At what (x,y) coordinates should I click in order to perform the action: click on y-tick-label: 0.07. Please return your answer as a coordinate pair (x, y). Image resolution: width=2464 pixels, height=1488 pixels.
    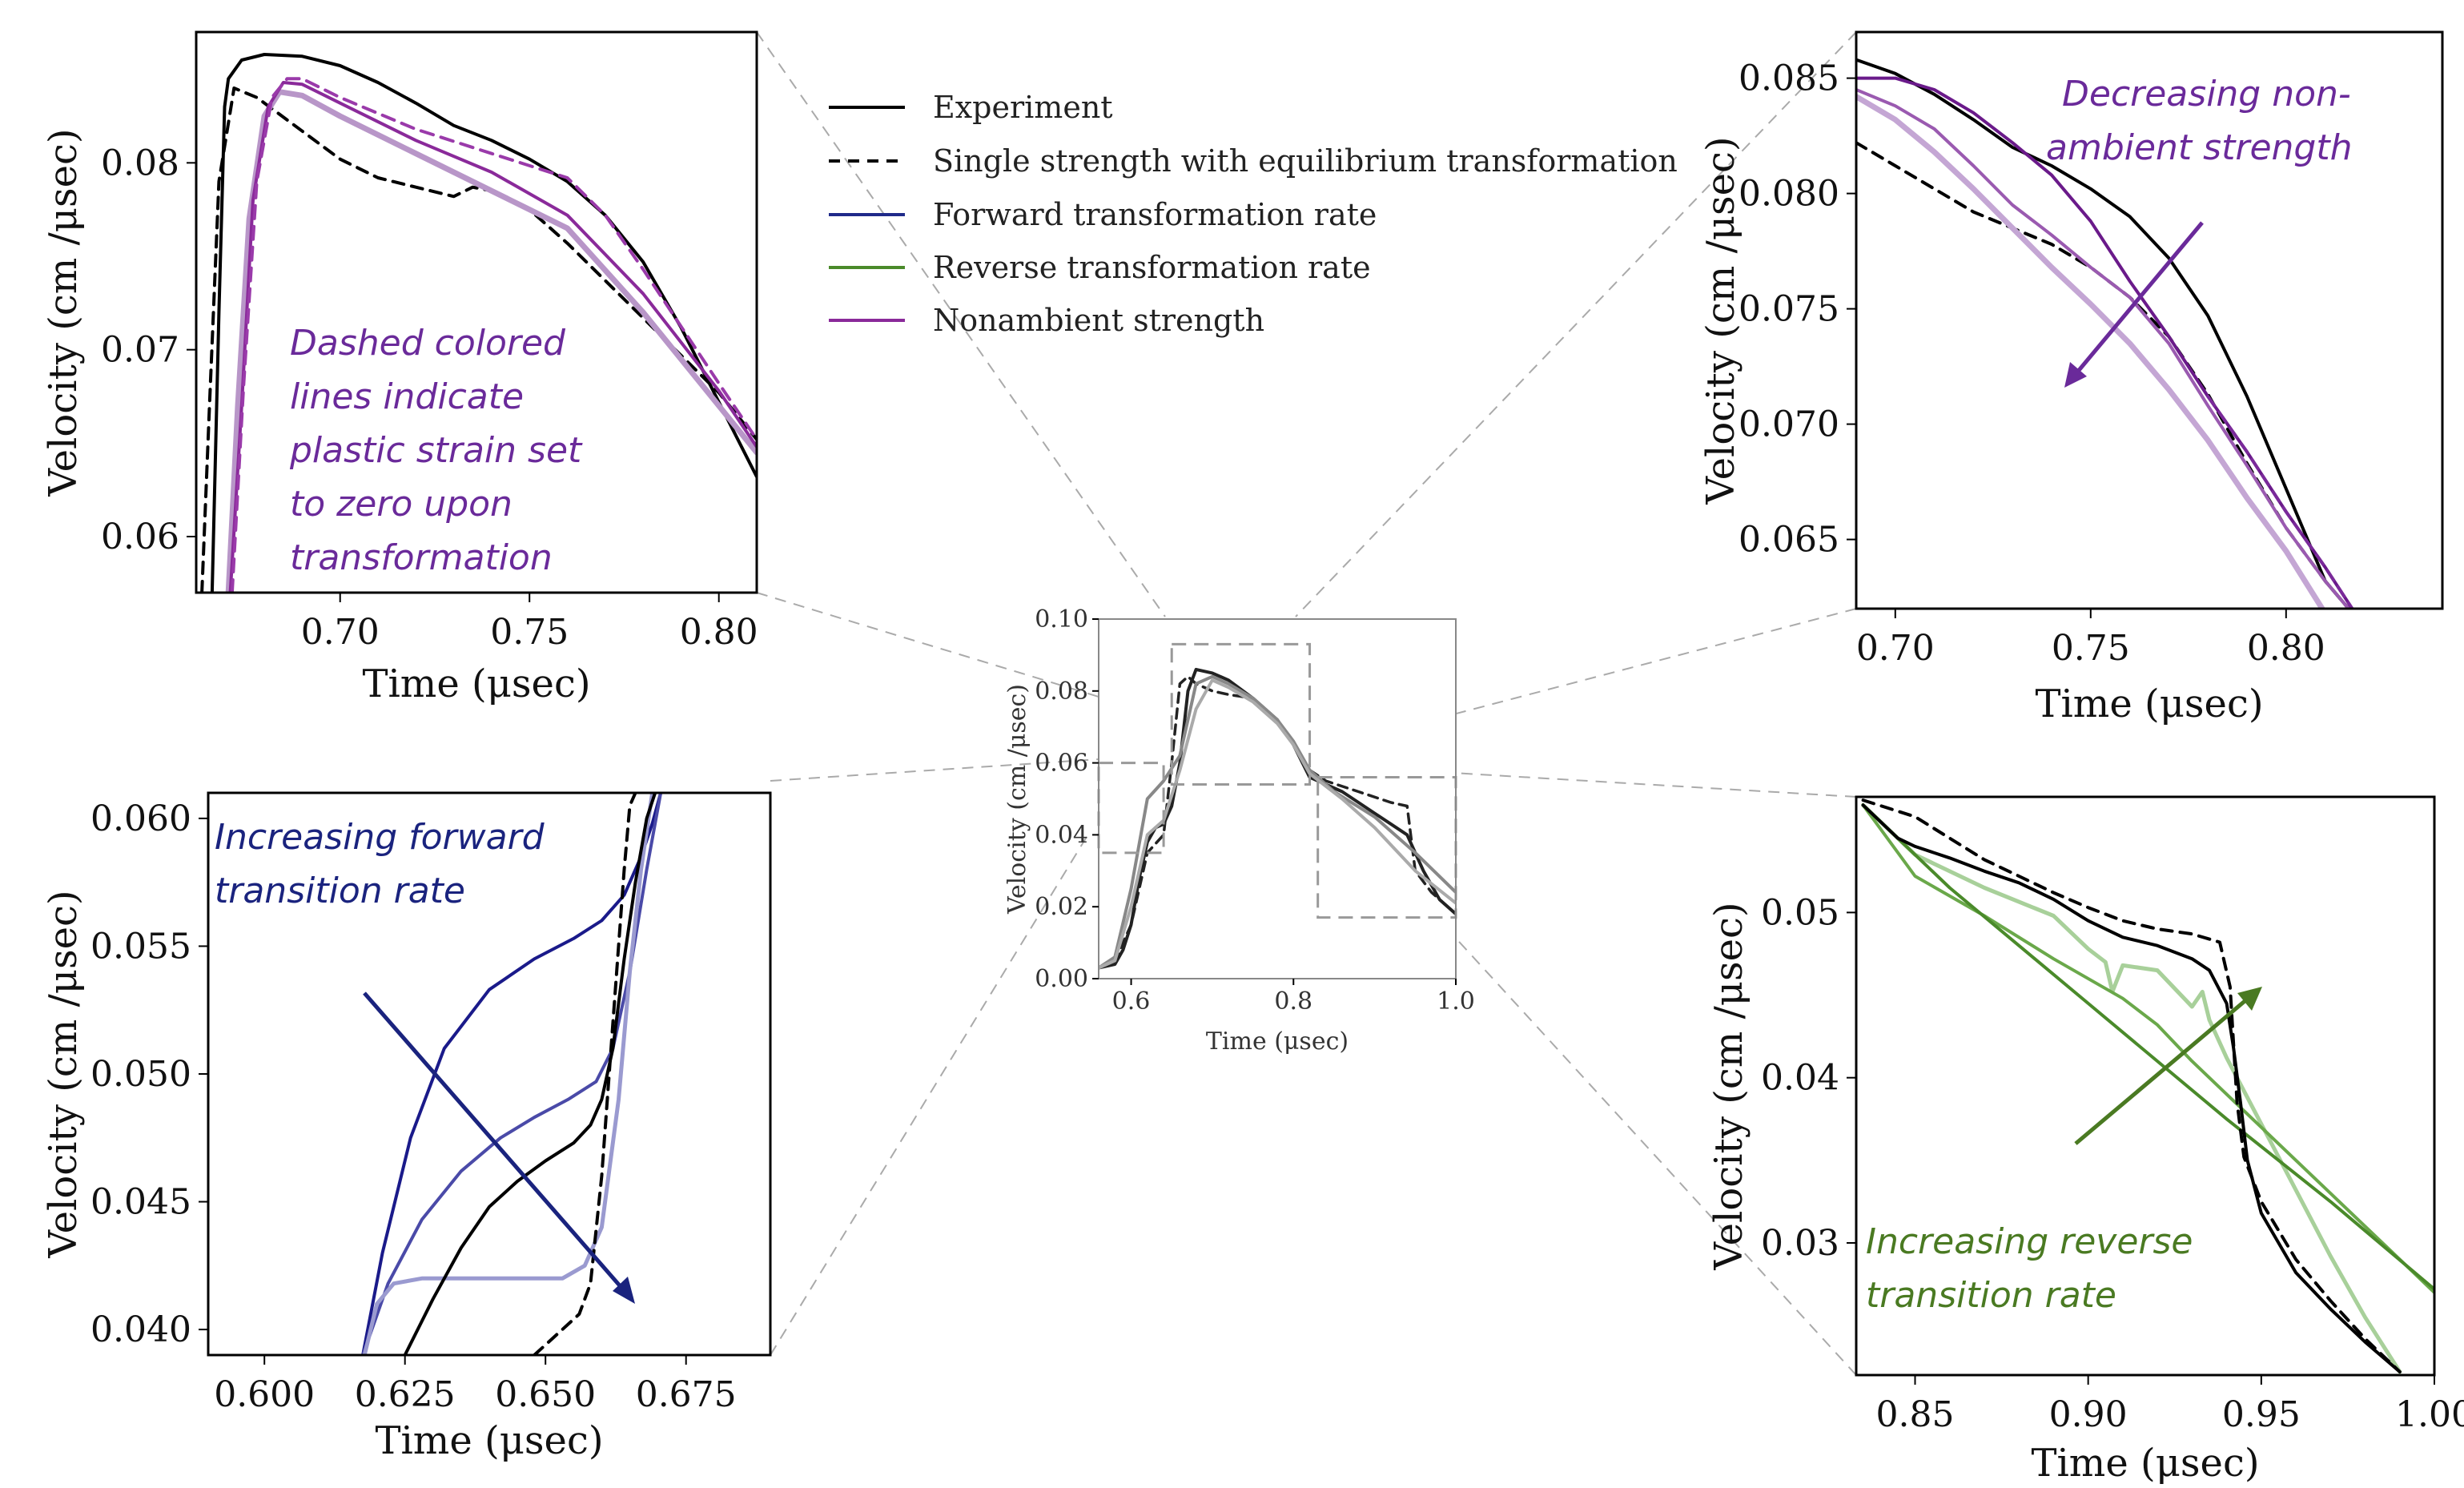
    Looking at the image, I should click on (140, 350).